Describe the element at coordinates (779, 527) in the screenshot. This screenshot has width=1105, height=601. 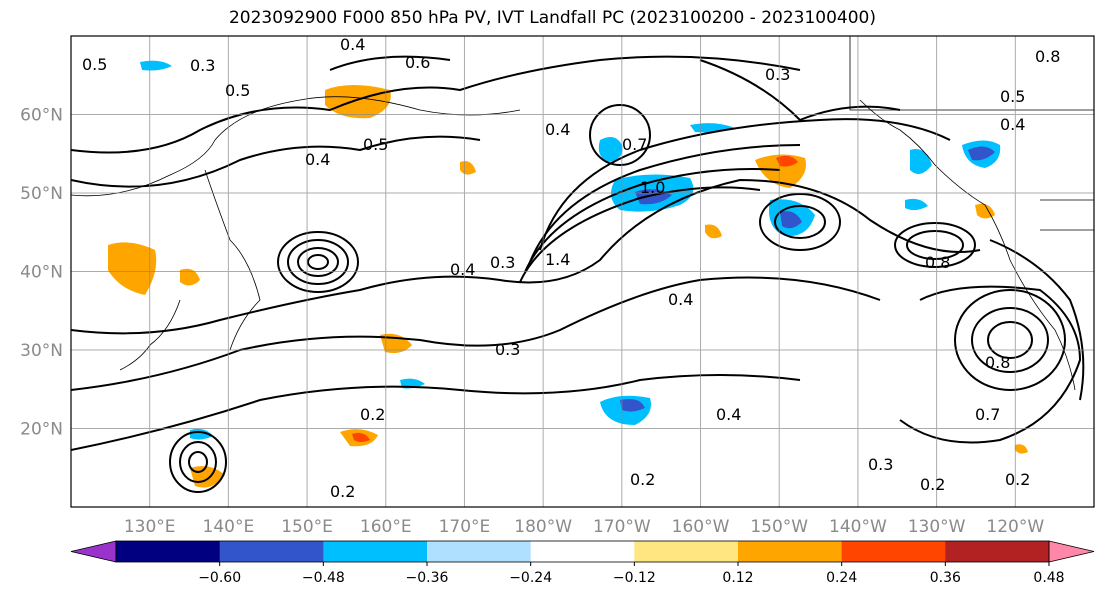
I see `longitude-label: 150°W` at that location.